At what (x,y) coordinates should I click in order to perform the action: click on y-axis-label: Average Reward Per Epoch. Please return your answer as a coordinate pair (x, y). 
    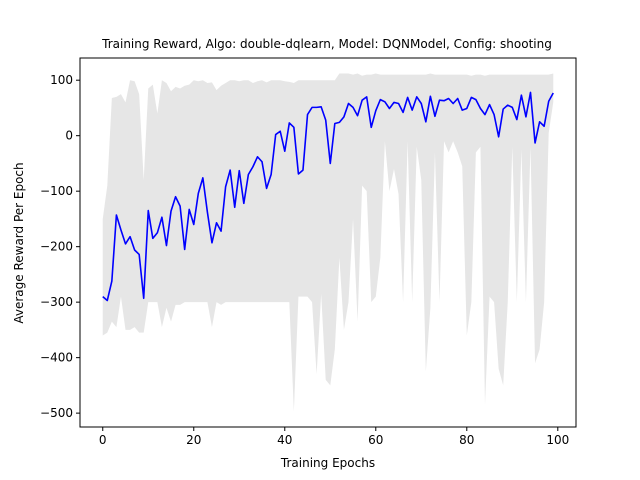
    Looking at the image, I should click on (19, 242).